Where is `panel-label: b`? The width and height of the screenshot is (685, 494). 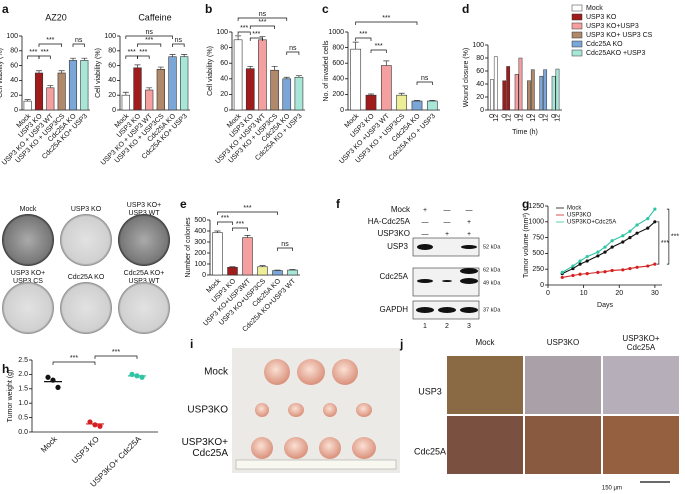
panel-label: b is located at coordinates (208, 9).